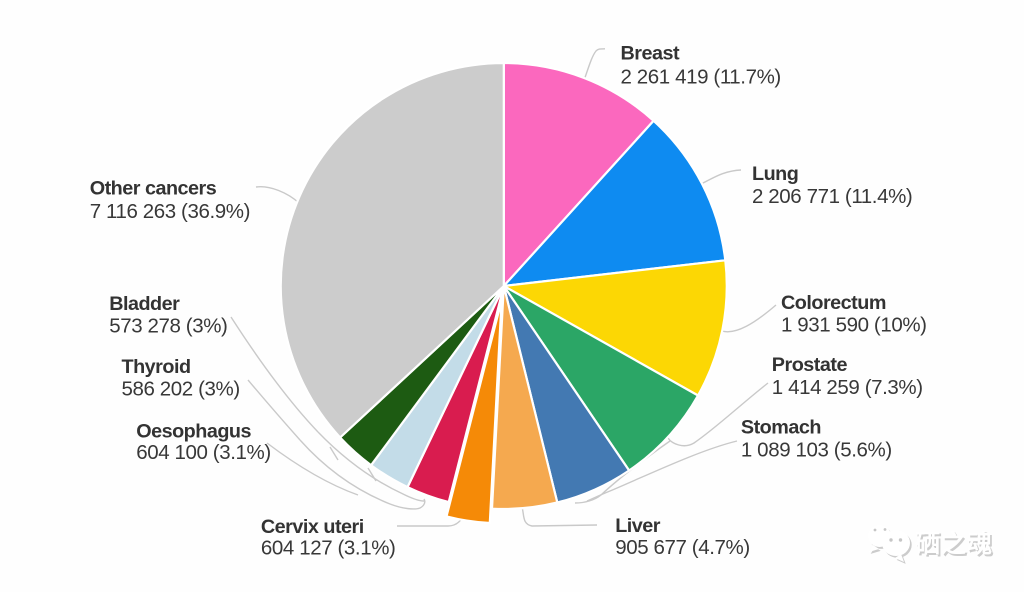 The height and width of the screenshot is (592, 1024). What do you see at coordinates (638, 526) in the screenshot?
I see `svg-text: Liver` at bounding box center [638, 526].